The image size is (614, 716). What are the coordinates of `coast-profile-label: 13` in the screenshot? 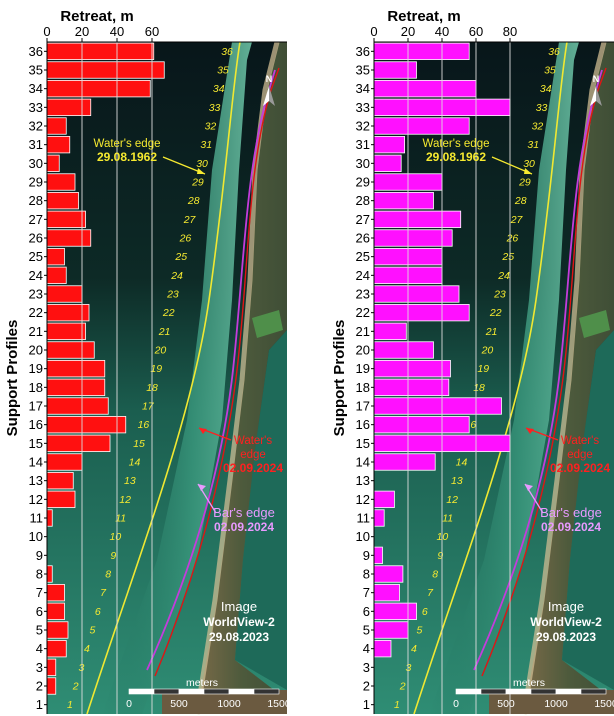 It's located at (457, 481).